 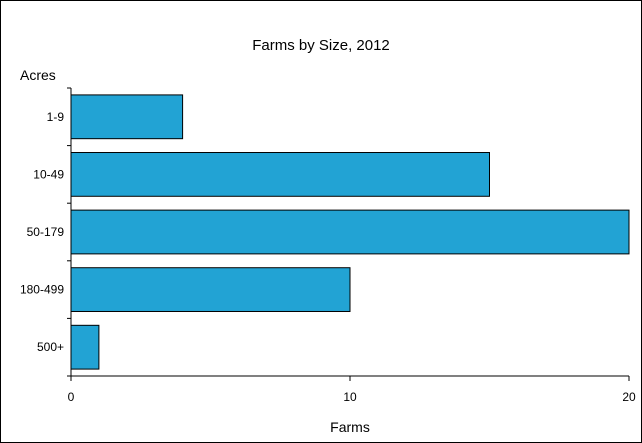 What do you see at coordinates (48, 174) in the screenshot?
I see `y-tick-label: 10-49` at bounding box center [48, 174].